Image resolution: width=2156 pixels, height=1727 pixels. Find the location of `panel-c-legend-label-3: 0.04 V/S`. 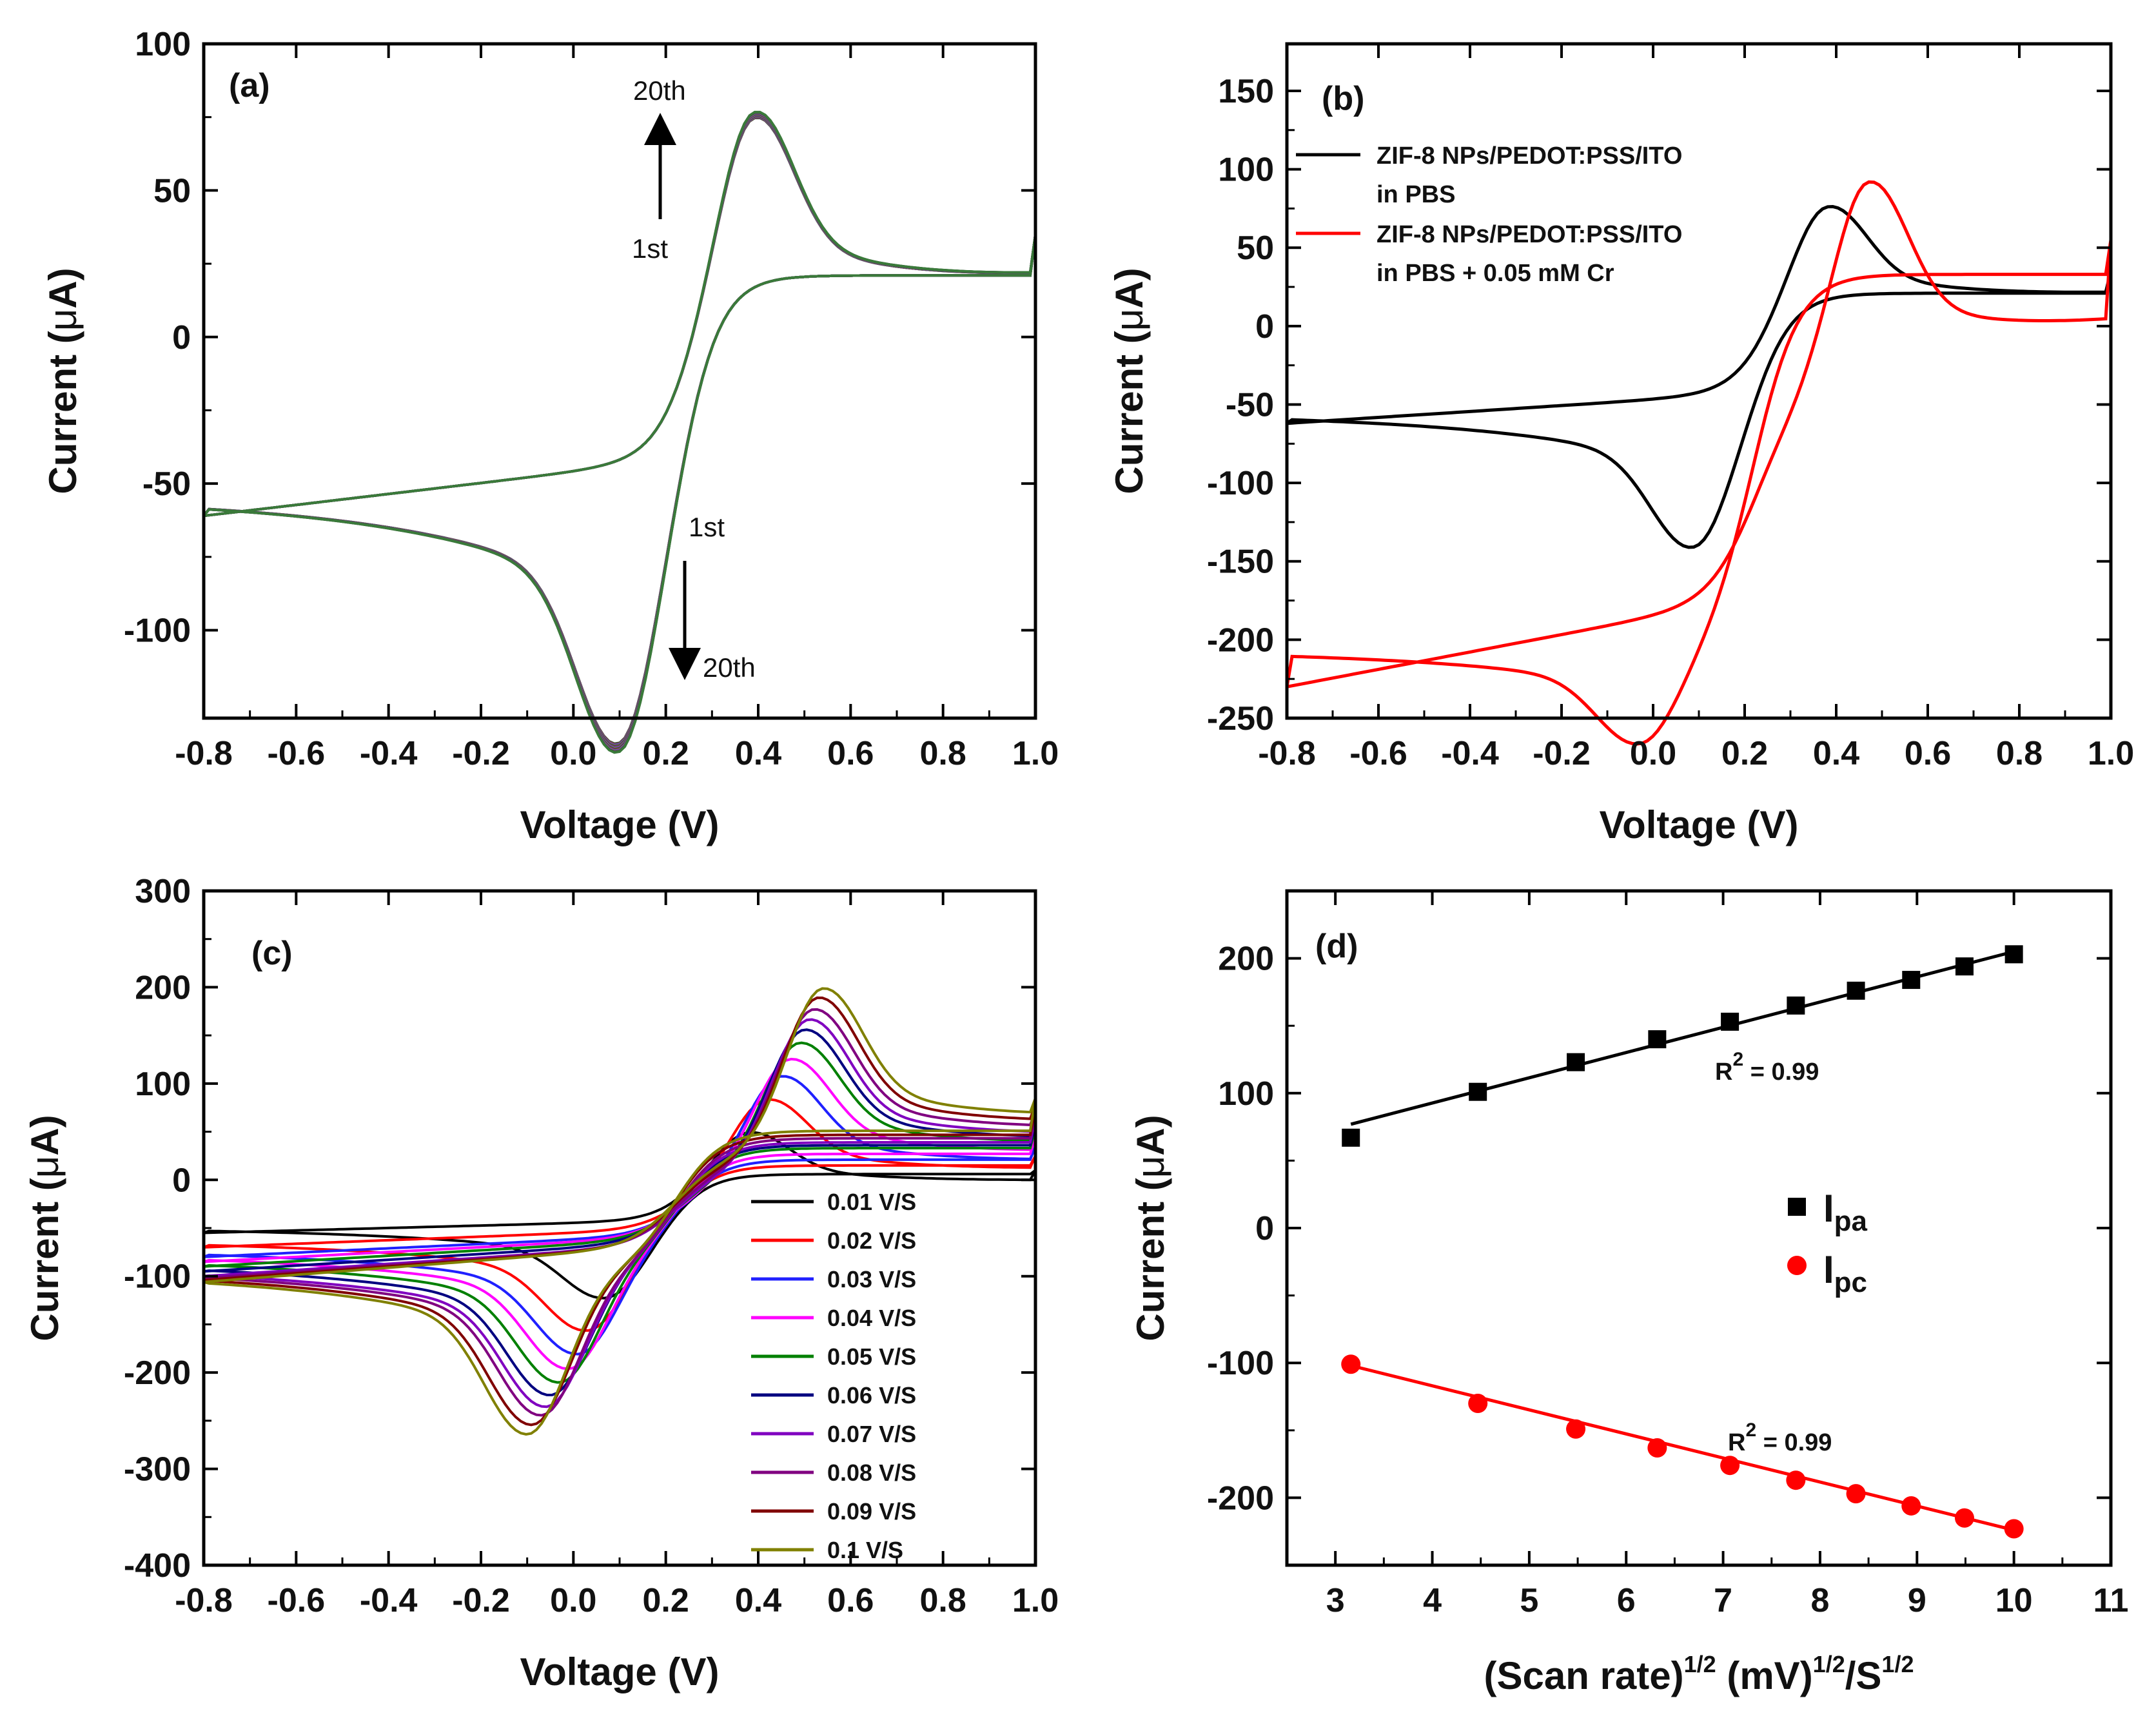

panel-c-legend-label-3: 0.04 V/S is located at coordinates (871, 1318).